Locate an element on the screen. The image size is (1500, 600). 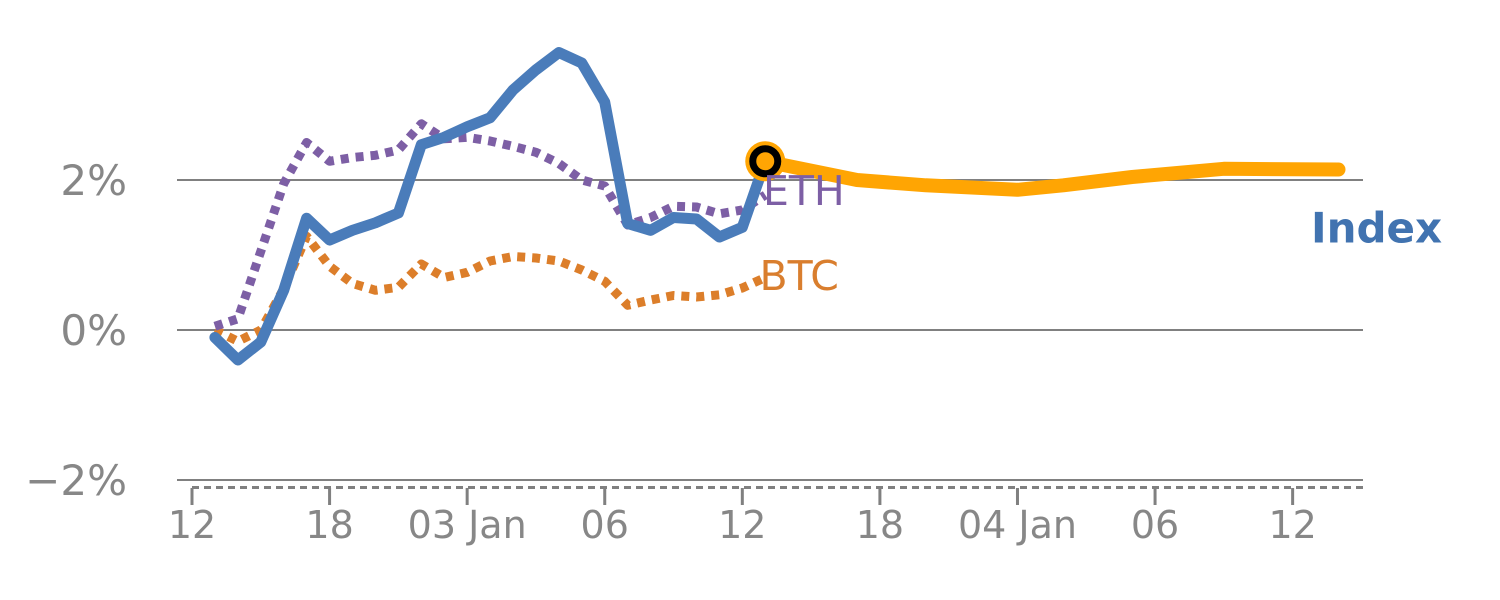
x-tick-label: 03 Jan is located at coordinates (467, 525).